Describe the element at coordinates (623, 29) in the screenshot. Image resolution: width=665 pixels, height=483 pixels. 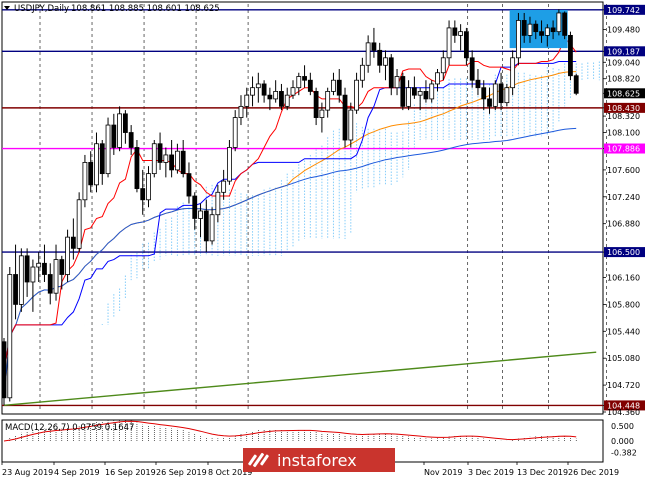
I see `price-tick-label: 109.480` at that location.